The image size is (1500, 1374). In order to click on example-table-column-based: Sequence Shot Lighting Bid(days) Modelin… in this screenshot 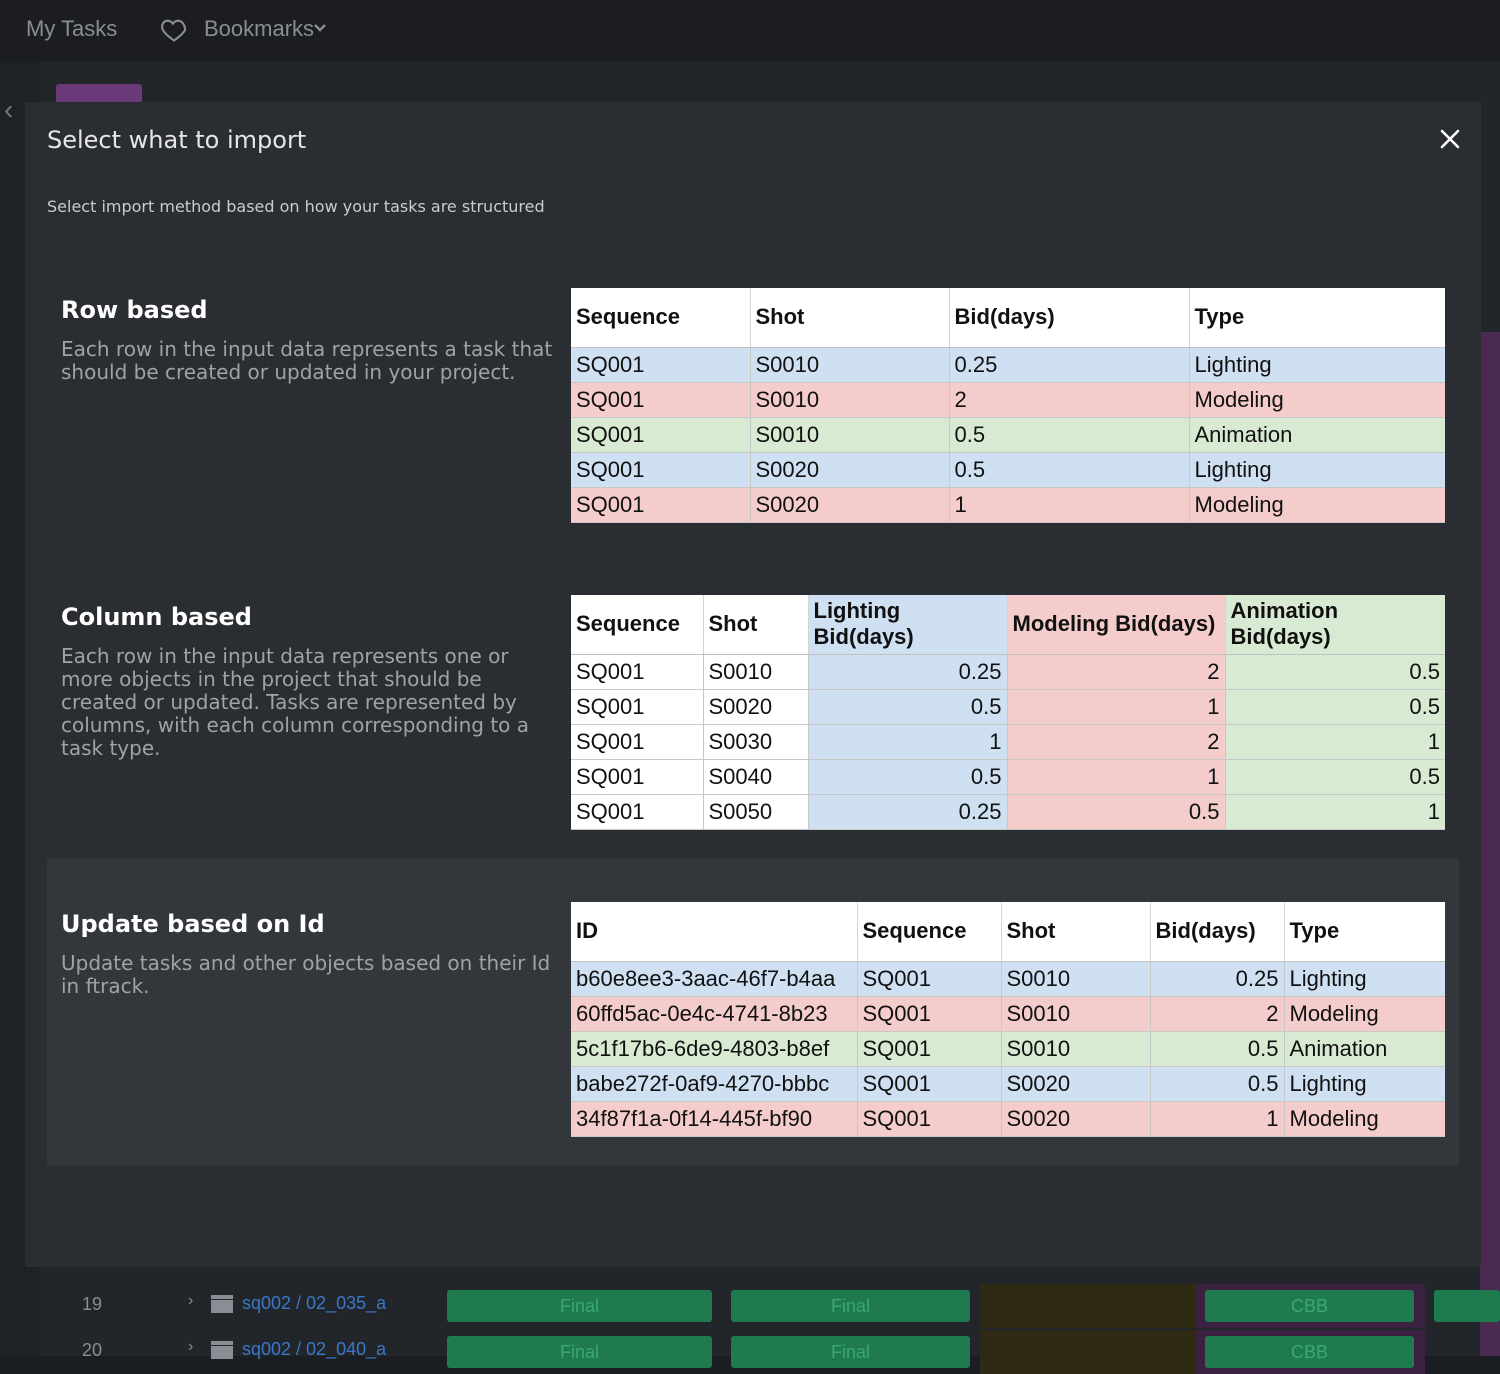, I will do `click(1008, 712)`.